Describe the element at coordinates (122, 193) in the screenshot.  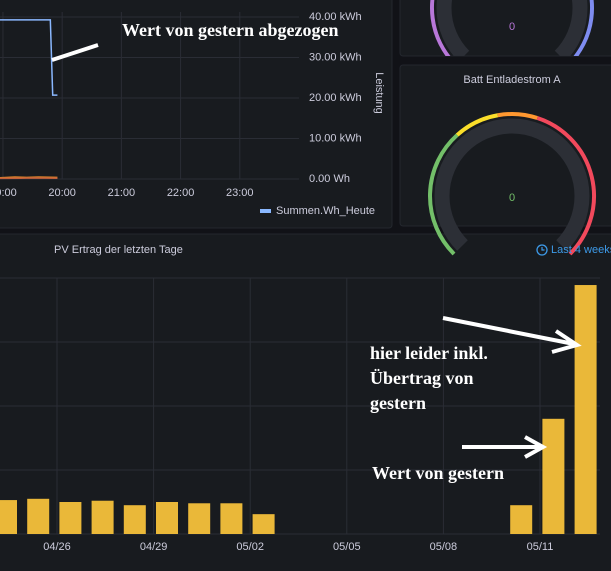
I see `x-tick-label: 21:00` at that location.